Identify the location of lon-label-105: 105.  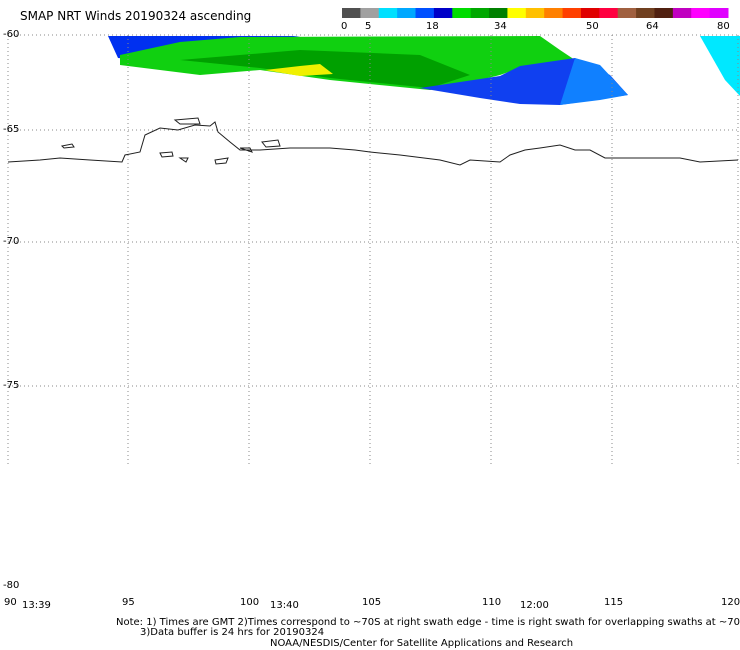
(372, 602).